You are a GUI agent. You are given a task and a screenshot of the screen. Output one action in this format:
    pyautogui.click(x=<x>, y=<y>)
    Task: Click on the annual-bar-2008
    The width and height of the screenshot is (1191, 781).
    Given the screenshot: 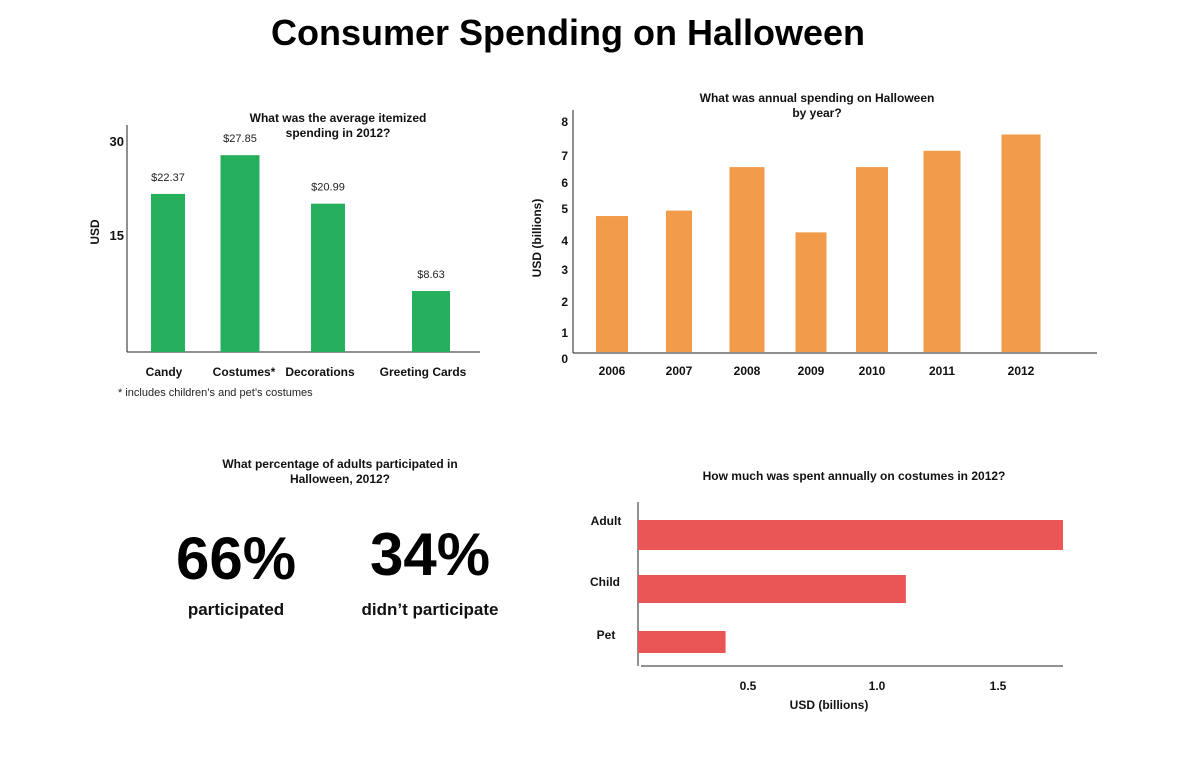 What is the action you would take?
    pyautogui.click(x=747, y=259)
    